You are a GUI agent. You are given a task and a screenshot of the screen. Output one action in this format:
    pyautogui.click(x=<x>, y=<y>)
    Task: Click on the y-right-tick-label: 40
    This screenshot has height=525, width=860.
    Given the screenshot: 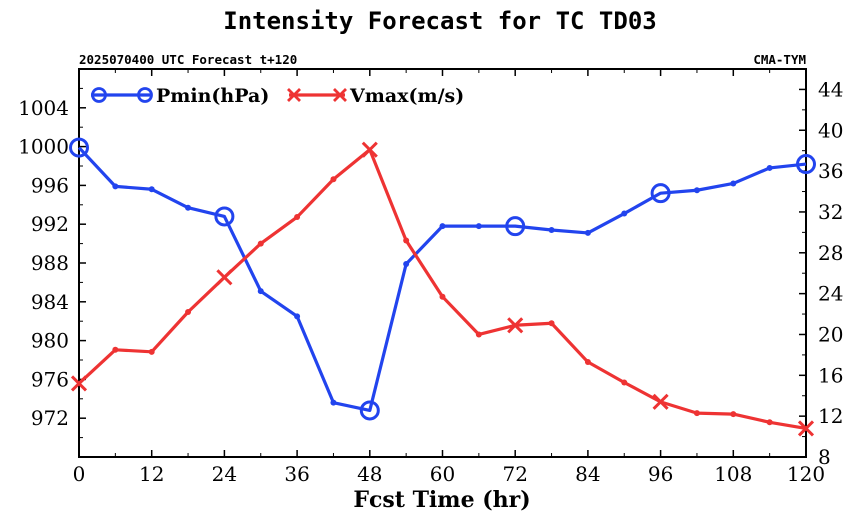 What is the action you would take?
    pyautogui.click(x=830, y=130)
    